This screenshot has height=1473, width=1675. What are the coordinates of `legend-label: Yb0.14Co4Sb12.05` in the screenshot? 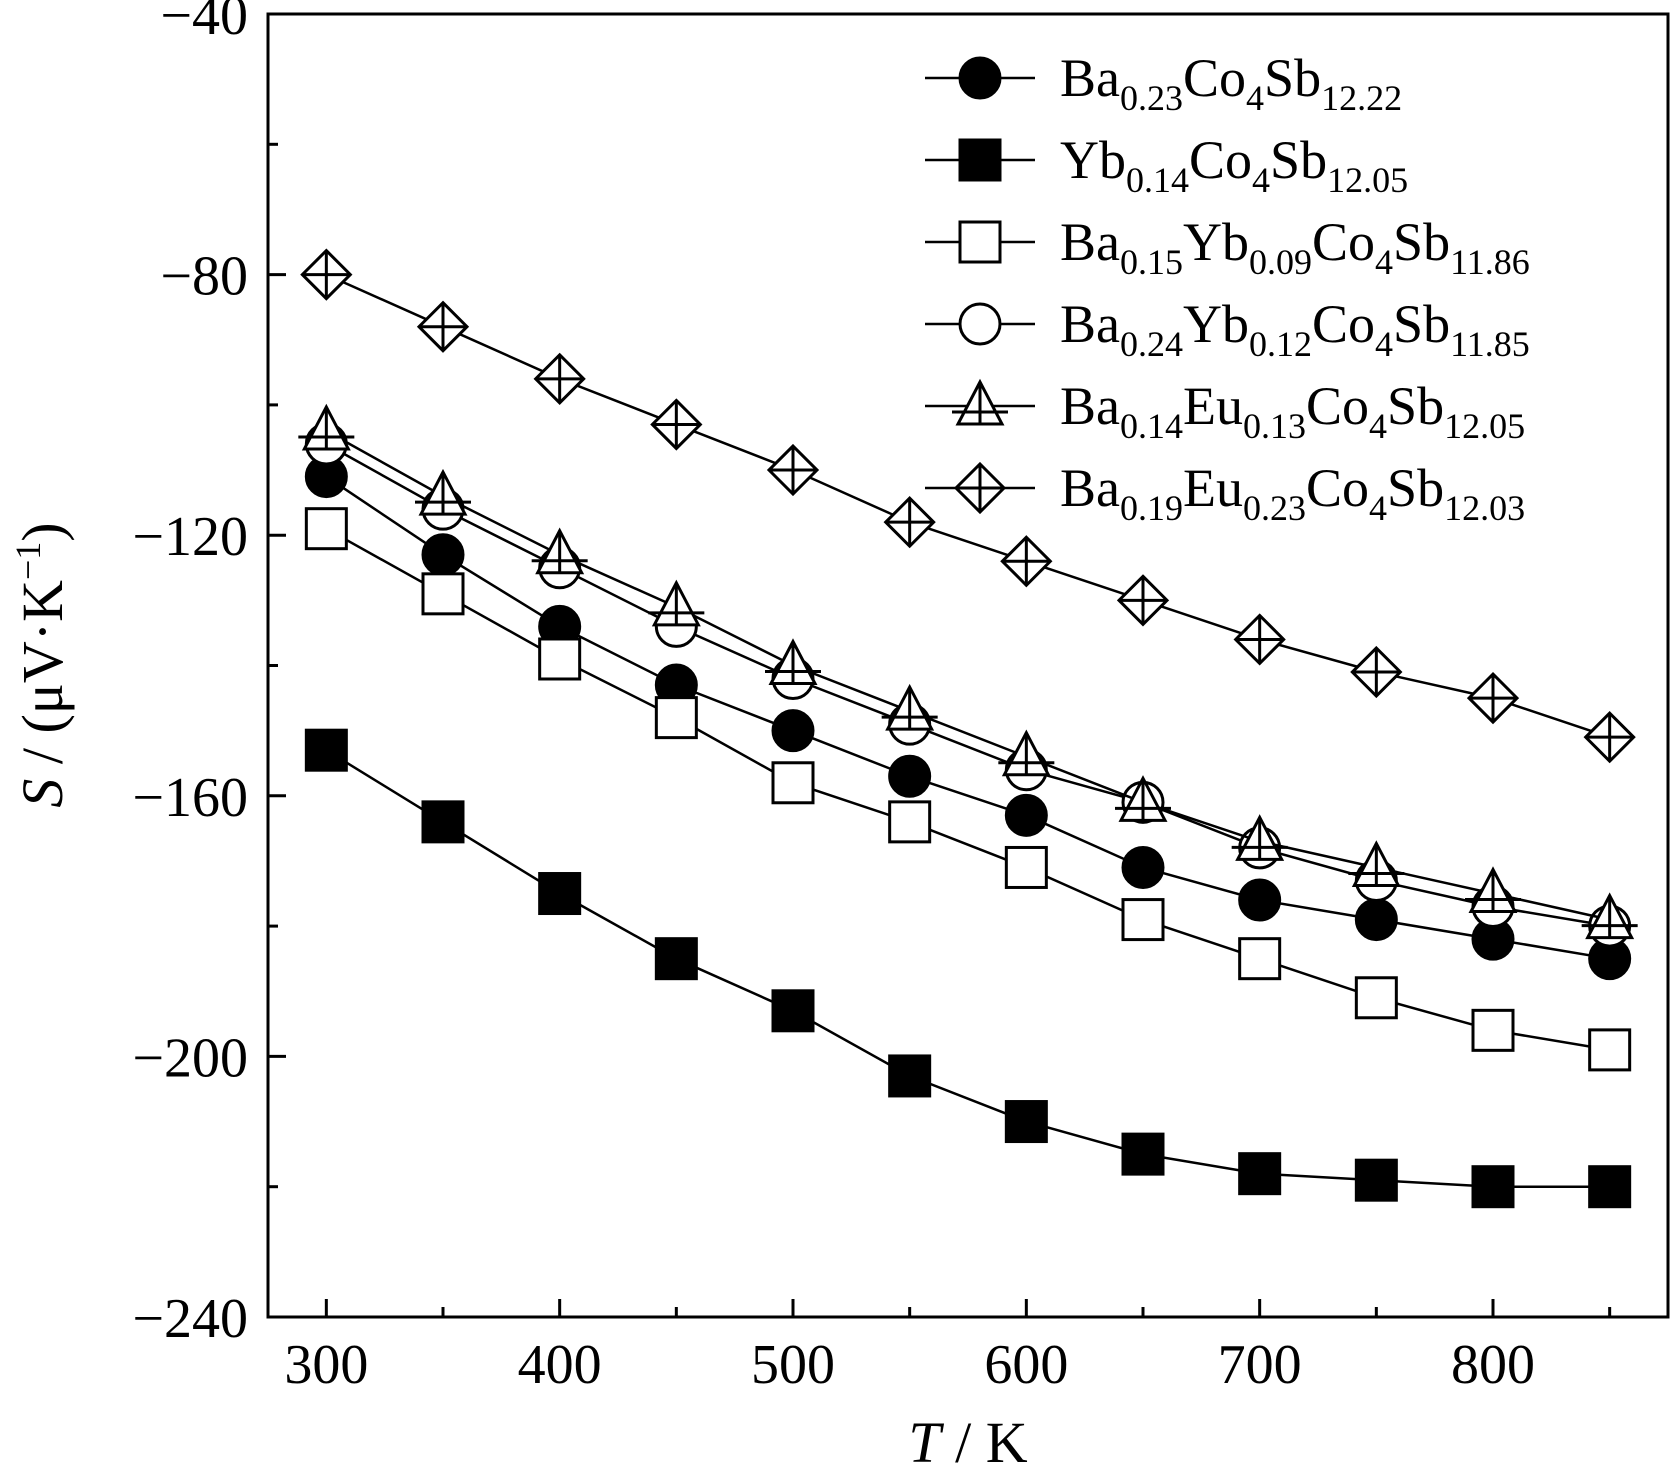 It's located at (1234, 165).